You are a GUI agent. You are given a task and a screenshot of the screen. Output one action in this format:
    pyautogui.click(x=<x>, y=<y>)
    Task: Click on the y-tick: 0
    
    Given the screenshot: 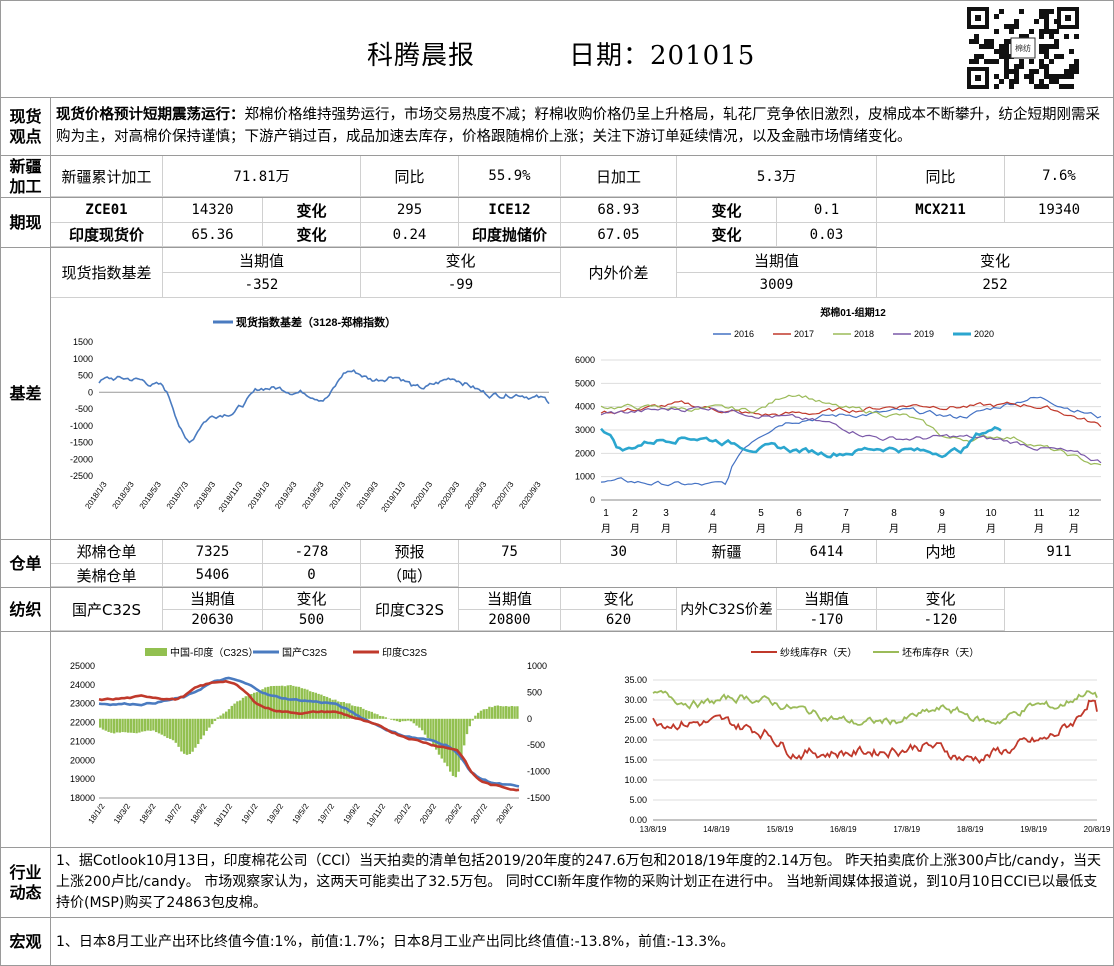 What is the action you would take?
    pyautogui.click(x=90, y=392)
    